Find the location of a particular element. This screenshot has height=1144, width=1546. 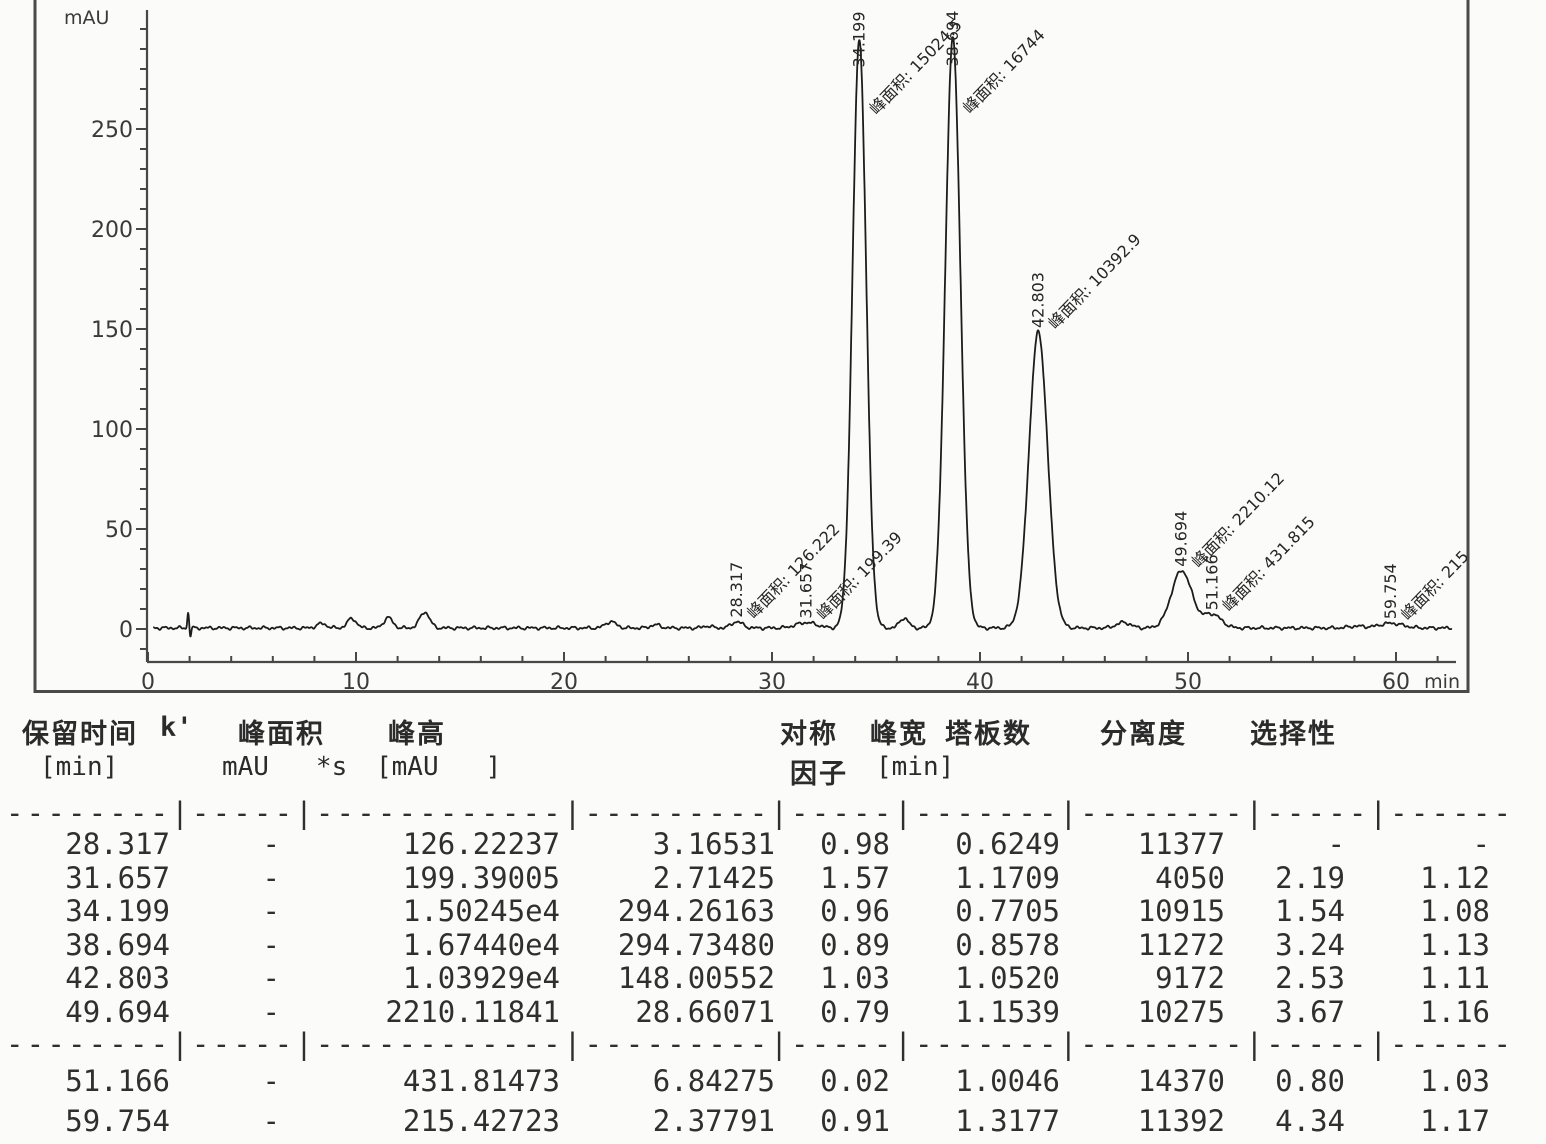

table-row: 28.317 - 126.22237 3.16531 0.98 0.6249 11377 - - is located at coordinates (773, 844).